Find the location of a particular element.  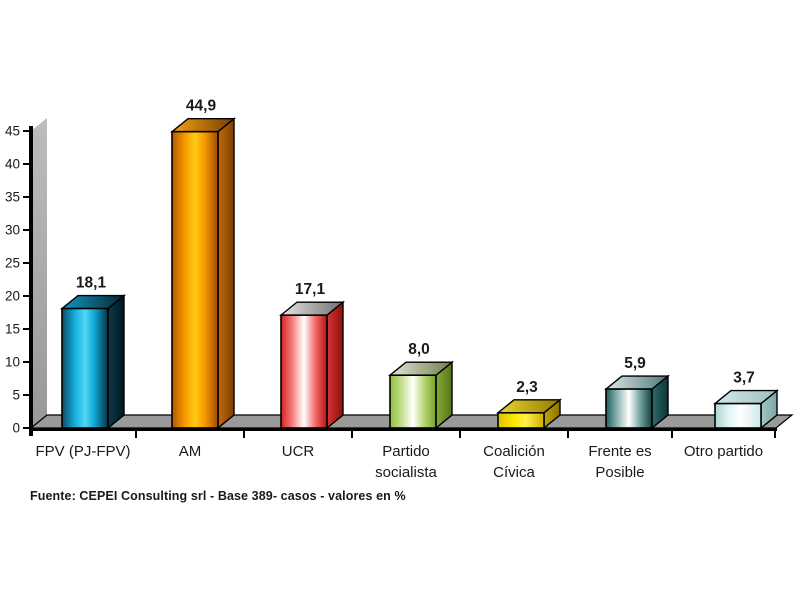

y-tick-label: 25 is located at coordinates (12, 263).